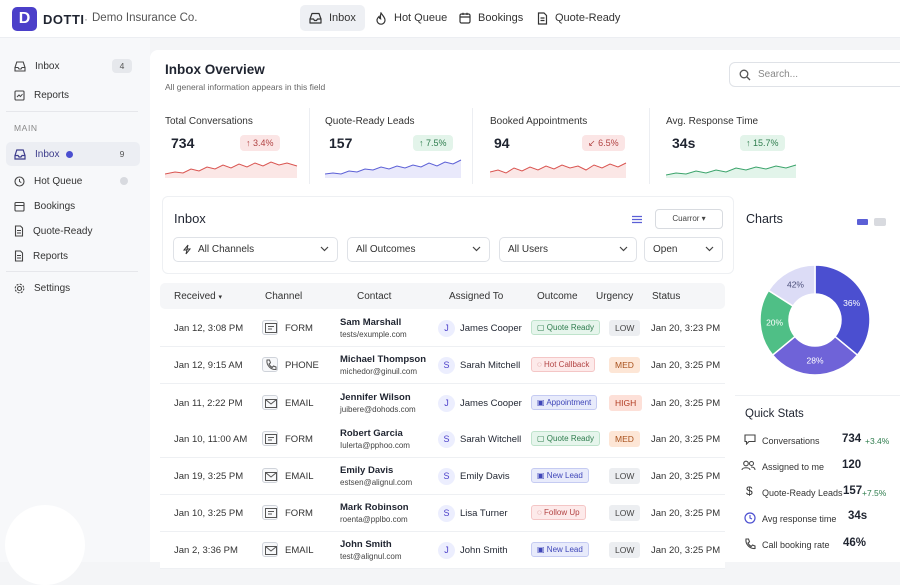  What do you see at coordinates (24, 19) in the screenshot?
I see `brand-logo: D` at bounding box center [24, 19].